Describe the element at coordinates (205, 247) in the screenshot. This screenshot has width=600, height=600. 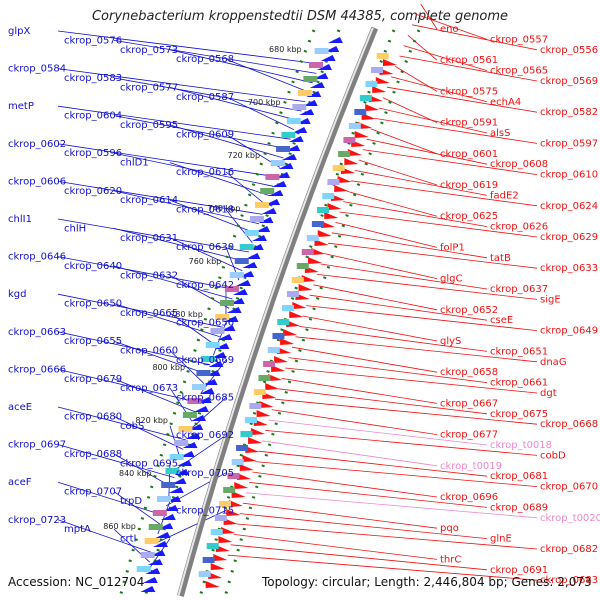
I see `gene-label-left: ckrop_0630` at that location.